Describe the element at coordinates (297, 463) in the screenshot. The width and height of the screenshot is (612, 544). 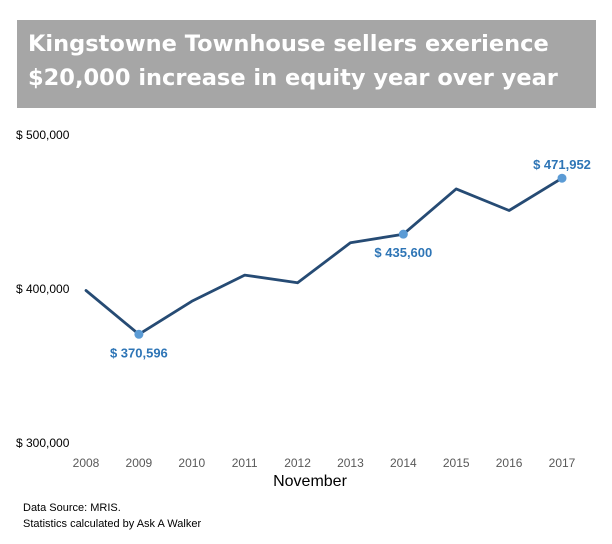
I see `x-tick-label: 2012` at that location.